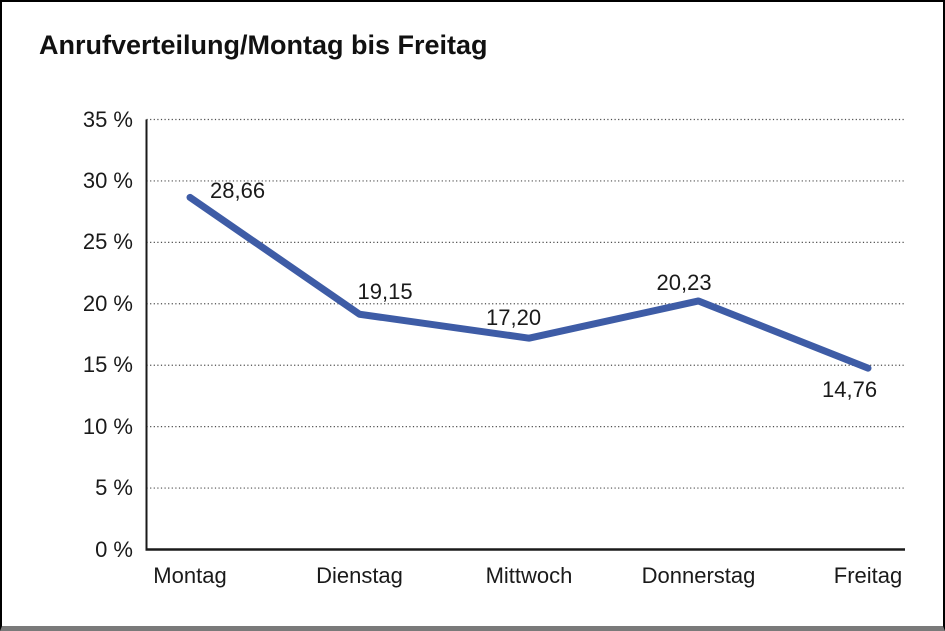  Describe the element at coordinates (107, 303) in the screenshot. I see `y-tick-label: 20 %` at that location.